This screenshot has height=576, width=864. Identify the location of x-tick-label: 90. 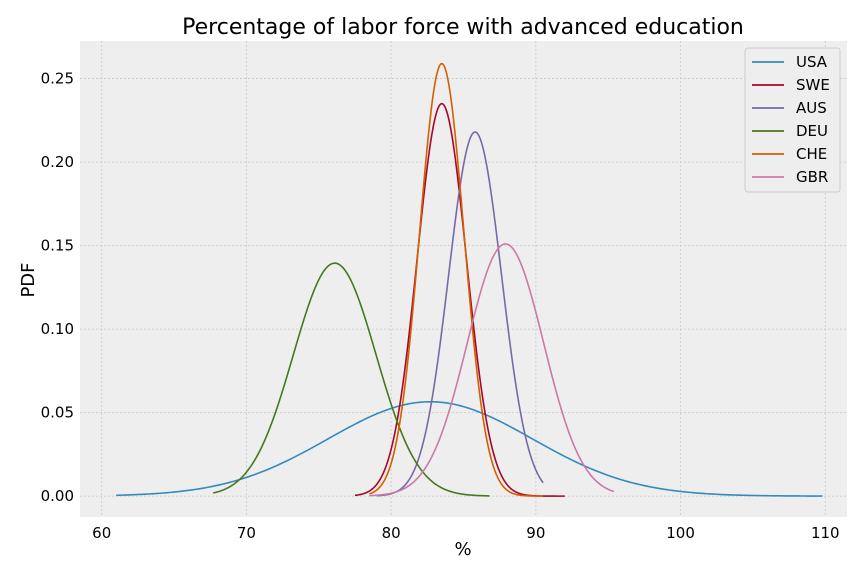
(535, 533).